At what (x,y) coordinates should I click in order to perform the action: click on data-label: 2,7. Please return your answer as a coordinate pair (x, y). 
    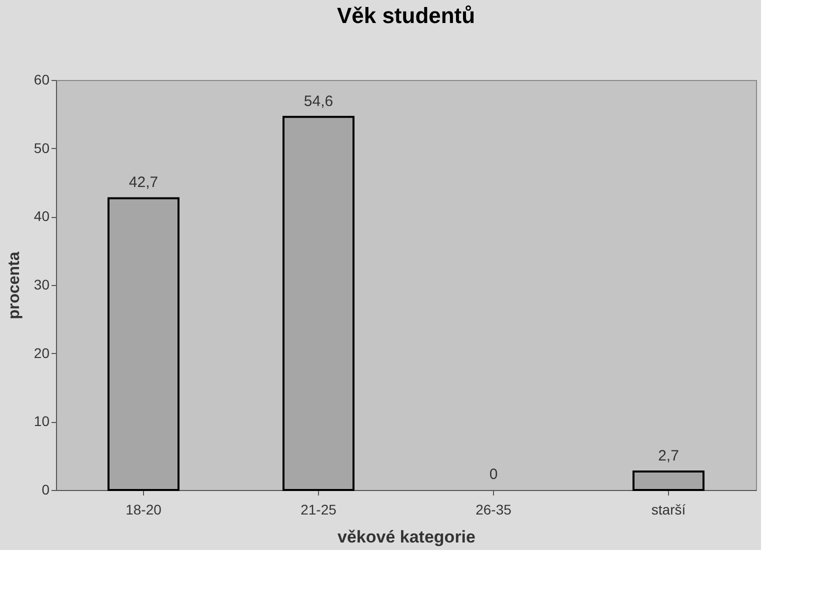
    Looking at the image, I should click on (668, 456).